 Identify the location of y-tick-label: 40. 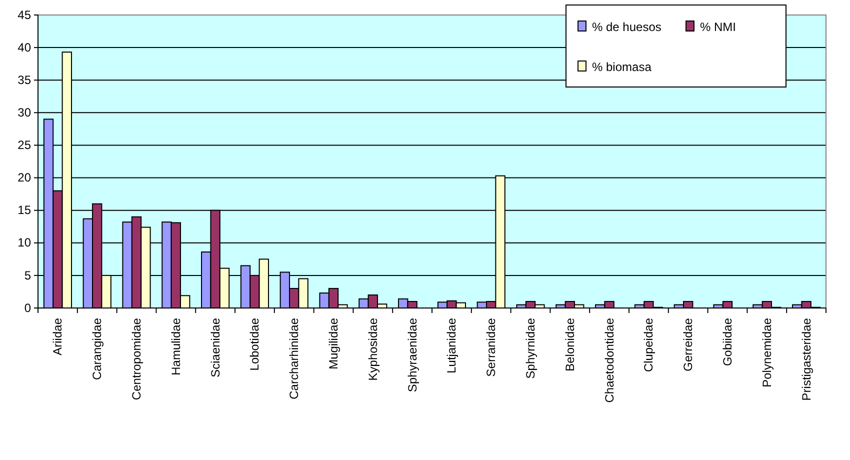
(25, 47).